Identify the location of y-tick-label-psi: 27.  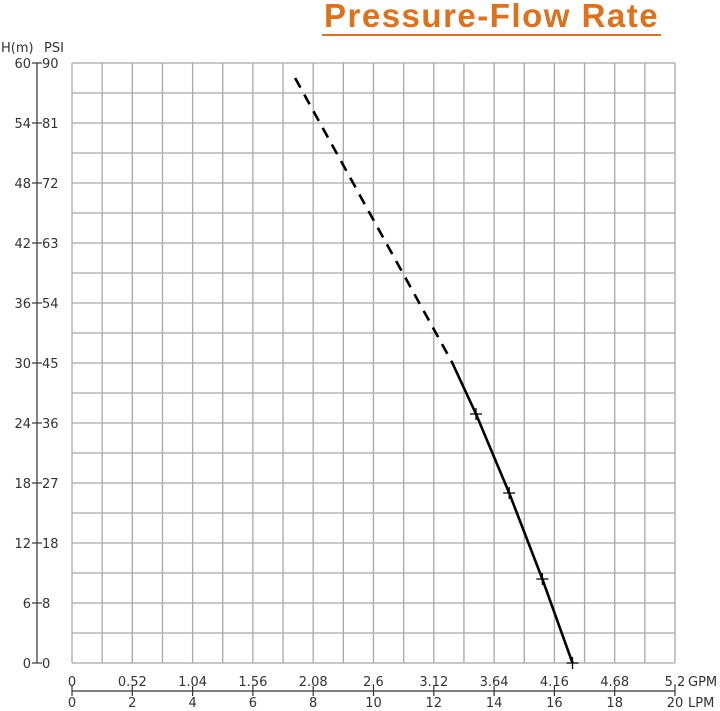
(50, 484).